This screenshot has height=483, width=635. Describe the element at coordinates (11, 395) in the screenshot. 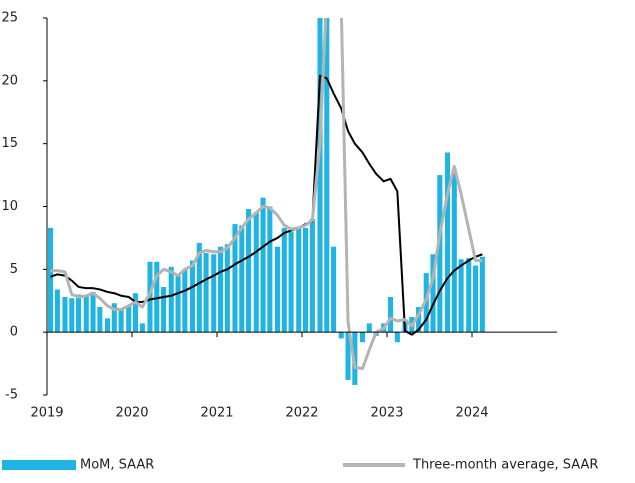

I see `y-tick-label: -5` at that location.